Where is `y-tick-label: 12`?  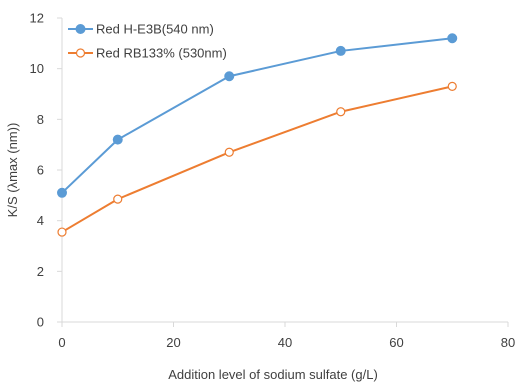 y-tick-label: 12 is located at coordinates (37, 18).